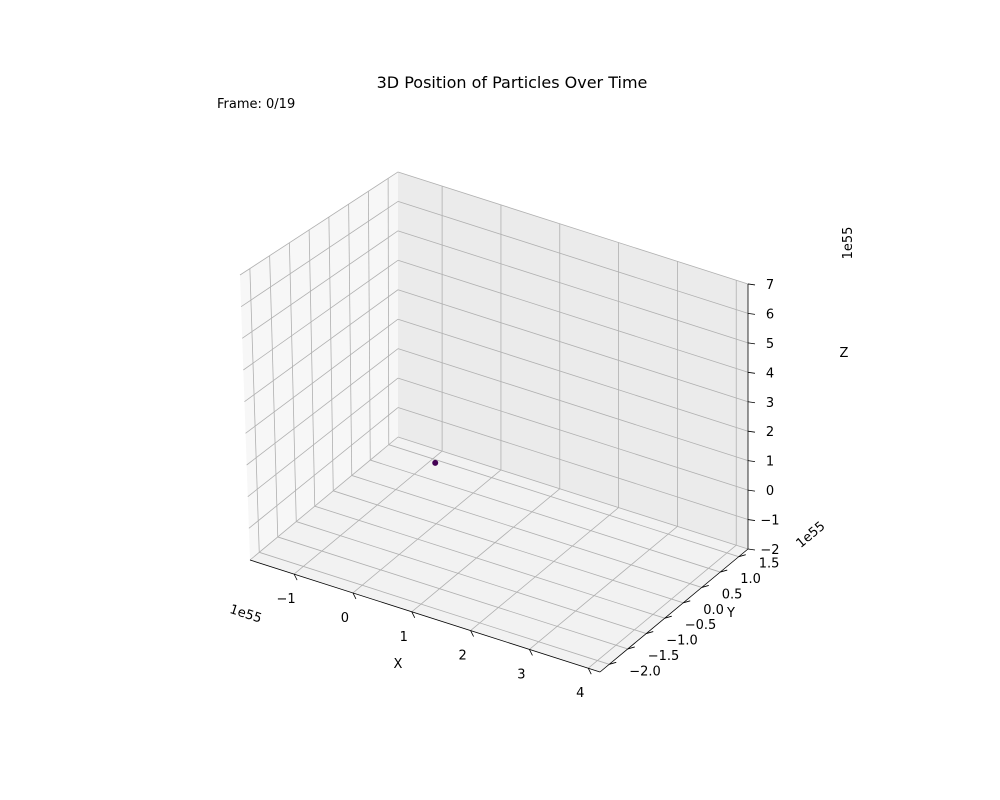 This screenshot has width=1000, height=800. I want to click on z-tick-label: −1, so click(769, 521).